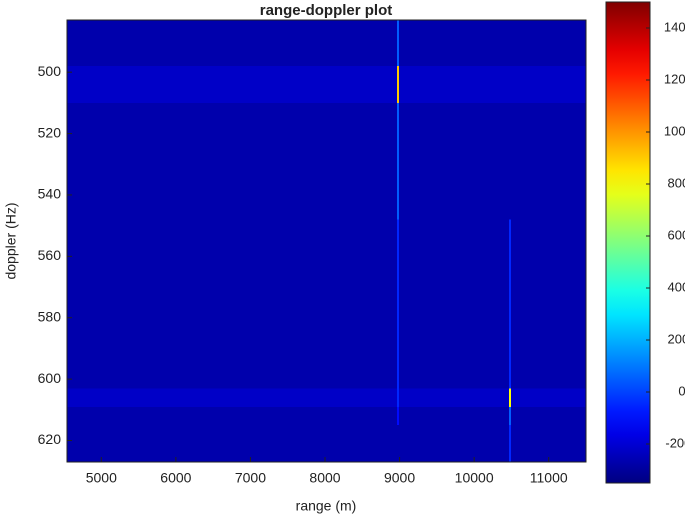 The width and height of the screenshot is (685, 517). I want to click on x-tick-label: 9000, so click(399, 478).